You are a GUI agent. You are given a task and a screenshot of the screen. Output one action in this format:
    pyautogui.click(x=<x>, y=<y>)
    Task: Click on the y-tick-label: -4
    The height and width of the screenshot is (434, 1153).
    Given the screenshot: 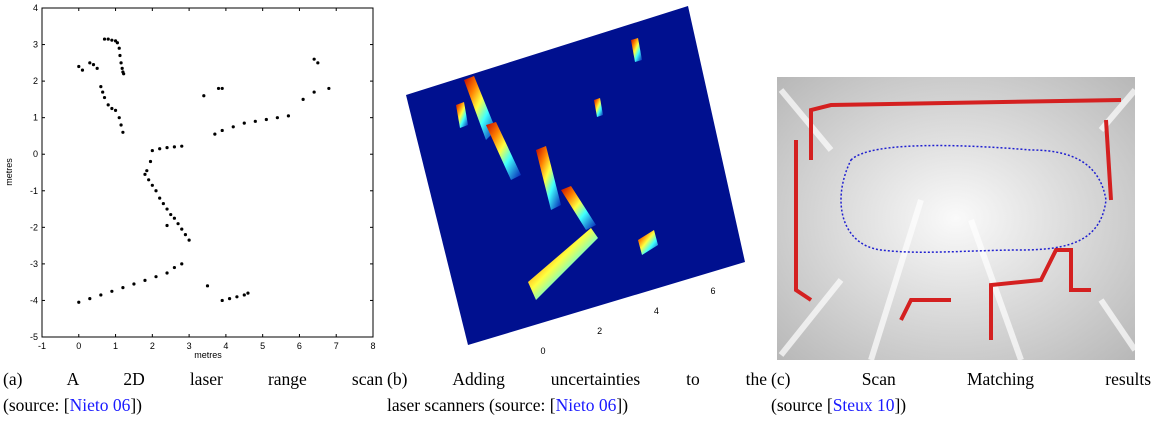 What is the action you would take?
    pyautogui.click(x=34, y=300)
    